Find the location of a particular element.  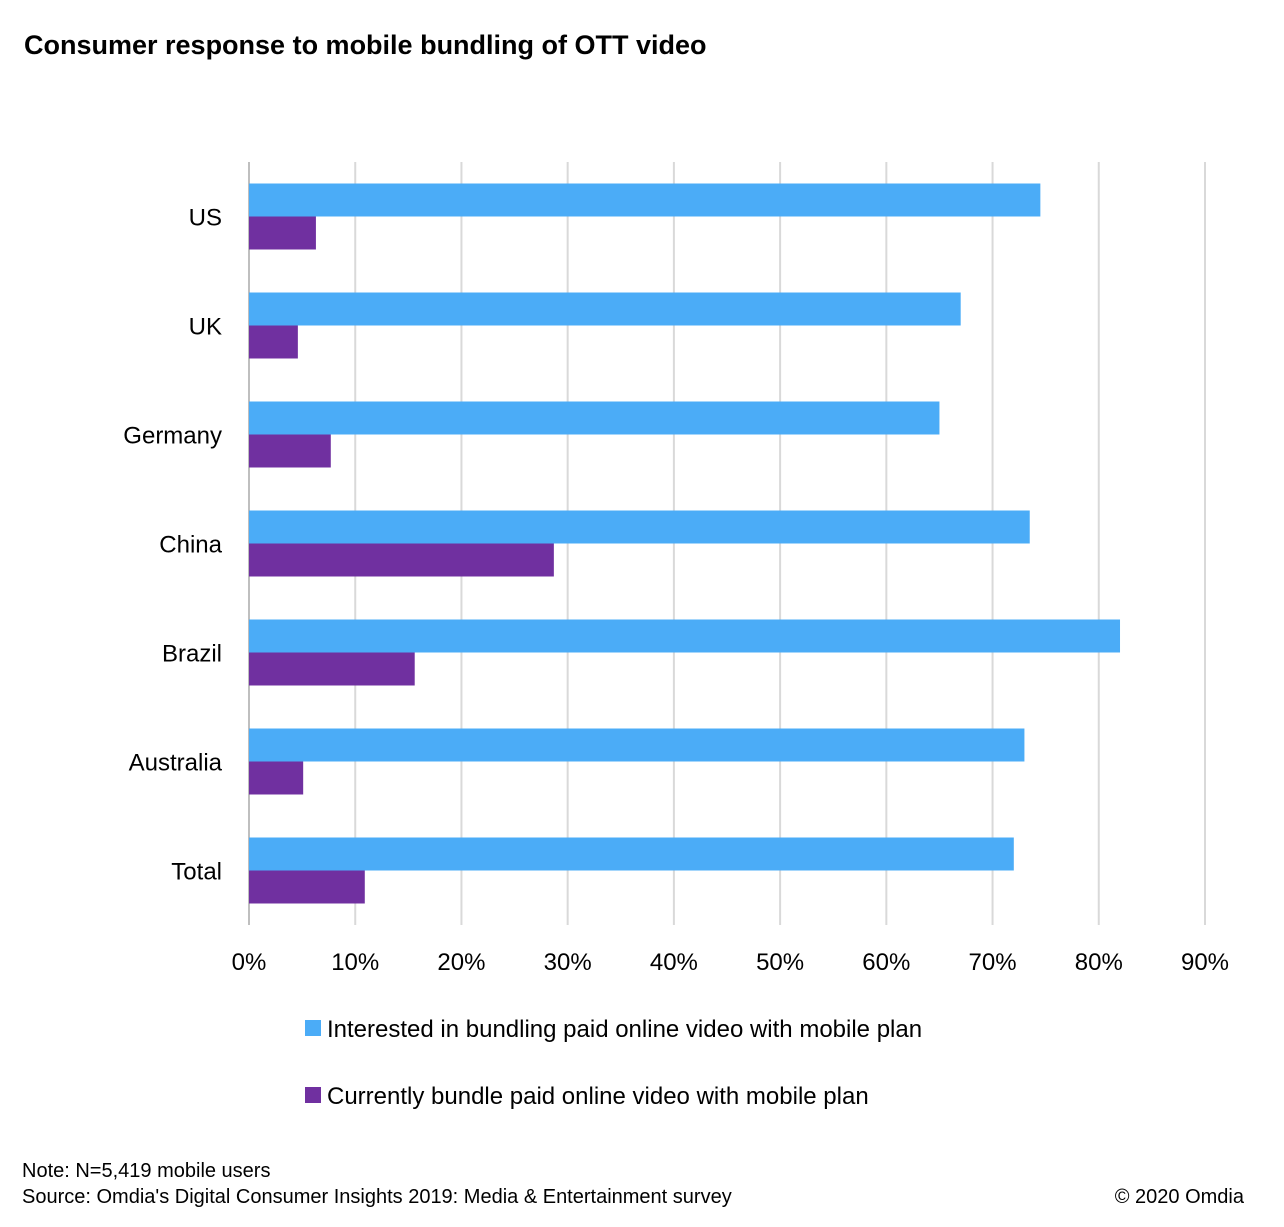

bar-uk-interested is located at coordinates (605, 309).